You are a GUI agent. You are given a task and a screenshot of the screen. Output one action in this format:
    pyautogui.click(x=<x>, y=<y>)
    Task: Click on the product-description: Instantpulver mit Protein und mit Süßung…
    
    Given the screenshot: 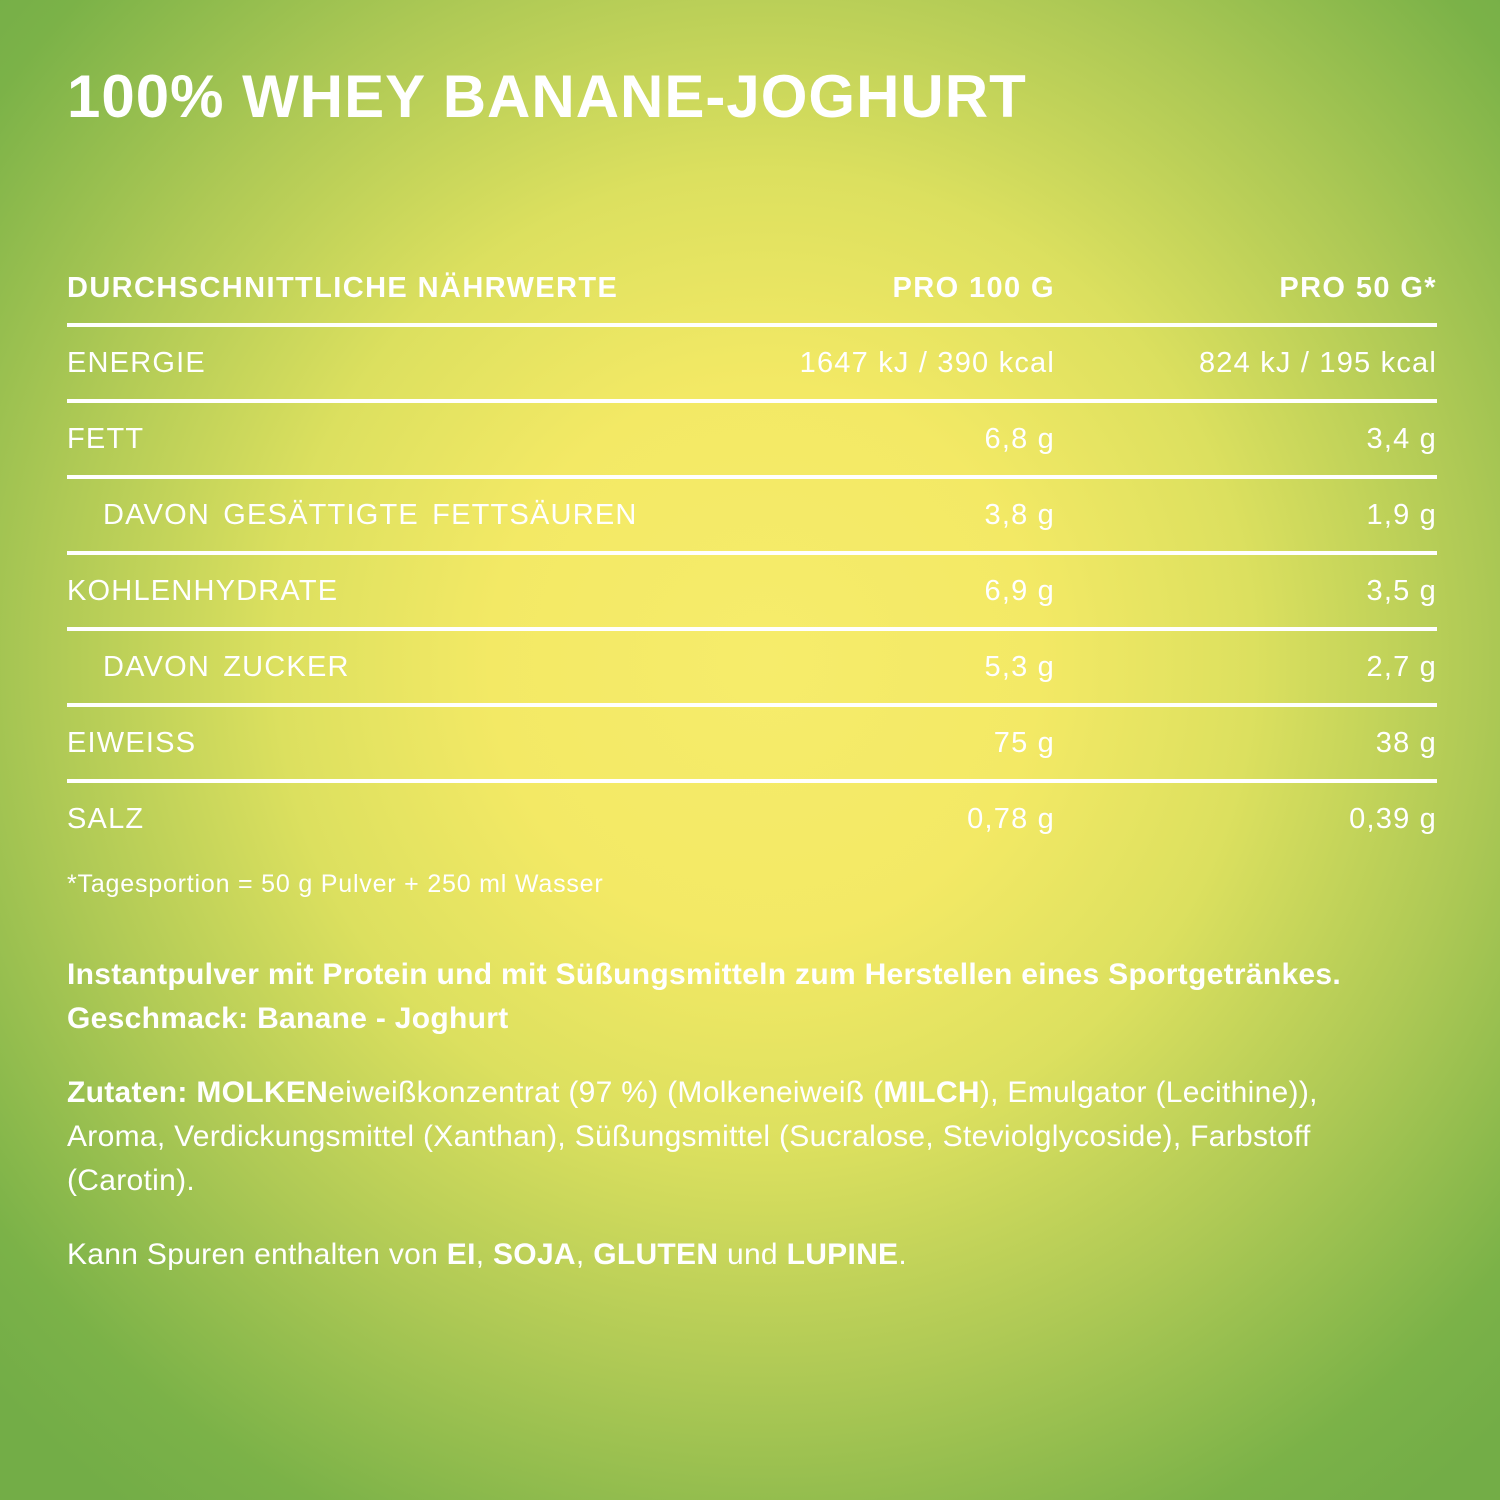 What is the action you would take?
    pyautogui.click(x=704, y=996)
    